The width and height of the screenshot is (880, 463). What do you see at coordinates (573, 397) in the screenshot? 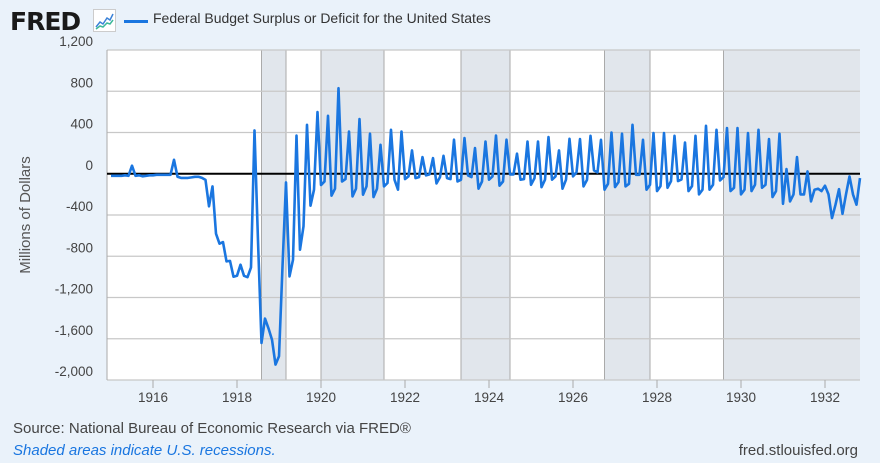
I see `x-tick-label: 1926` at bounding box center [573, 397].